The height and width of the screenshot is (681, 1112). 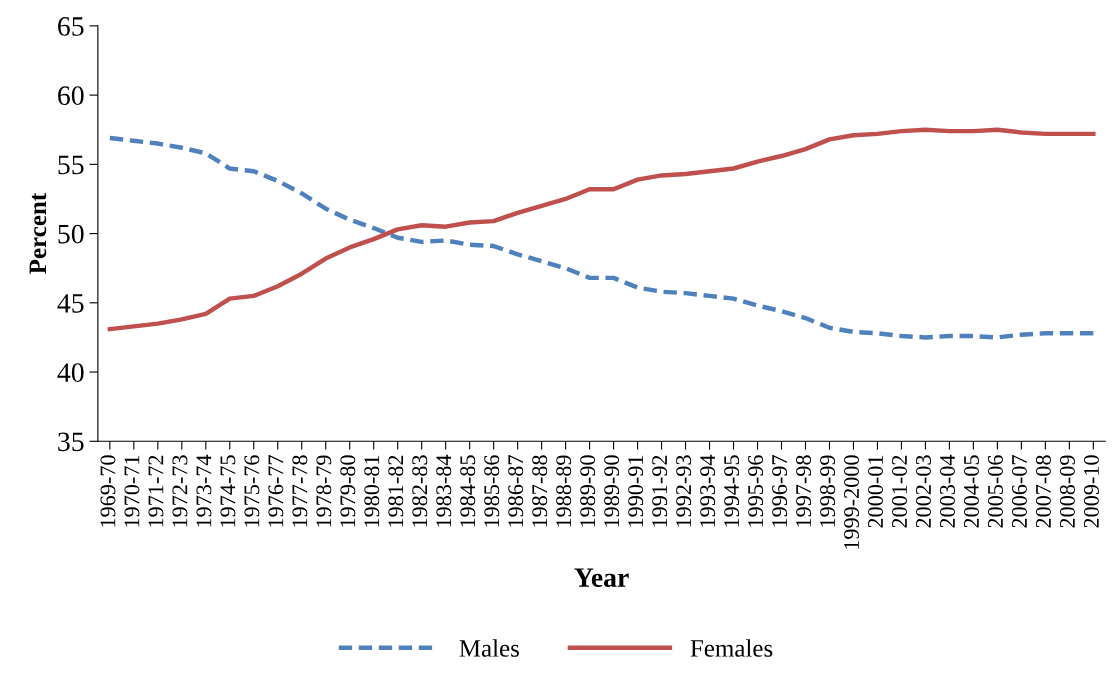 What do you see at coordinates (492, 491) in the screenshot?
I see `x-tick-label: 1985-86` at bounding box center [492, 491].